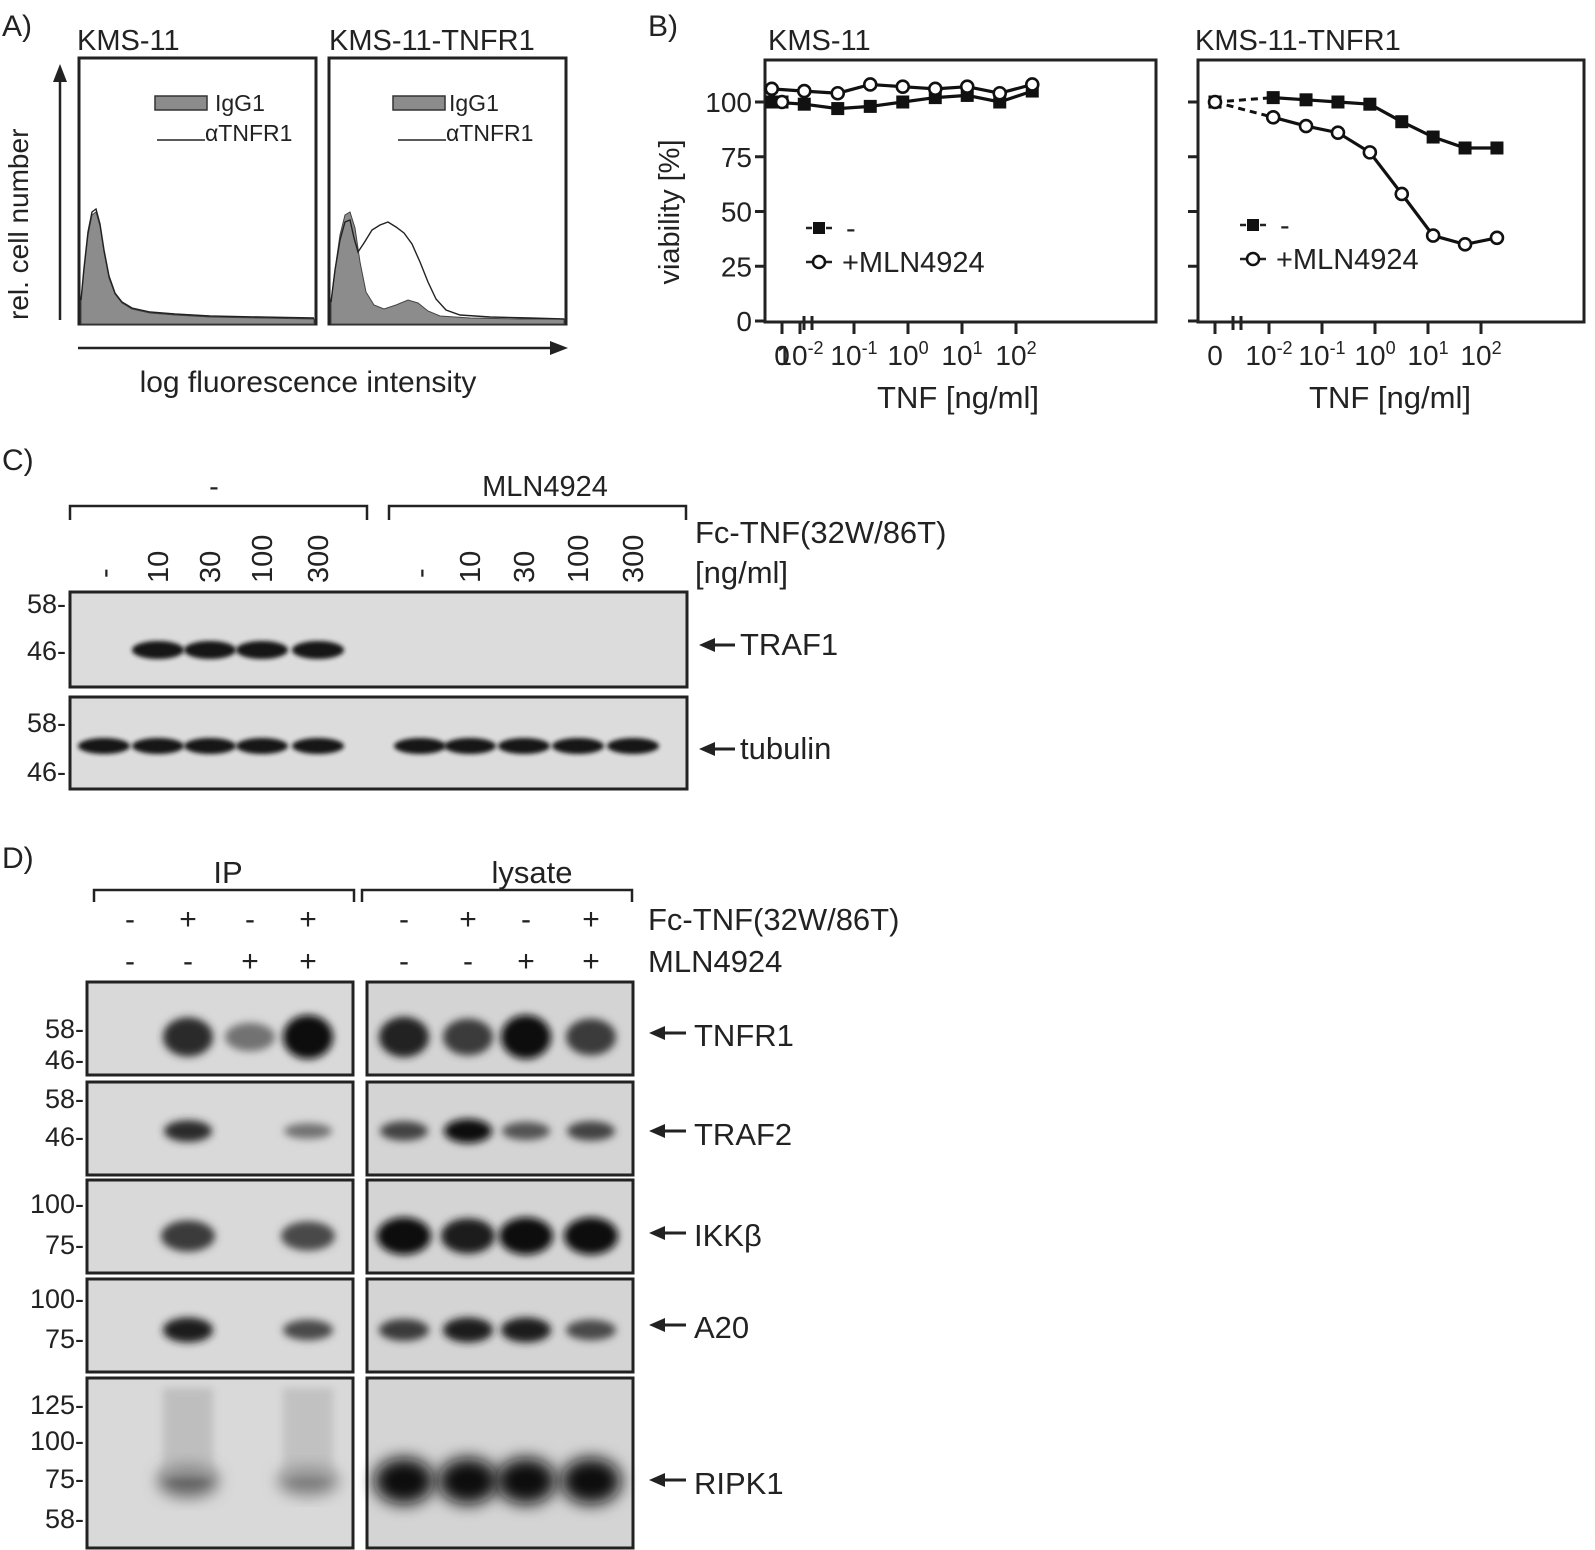 This screenshot has width=1595, height=1550. I want to click on chart2-legend-label-mln: +MLN4924, so click(1347, 260).